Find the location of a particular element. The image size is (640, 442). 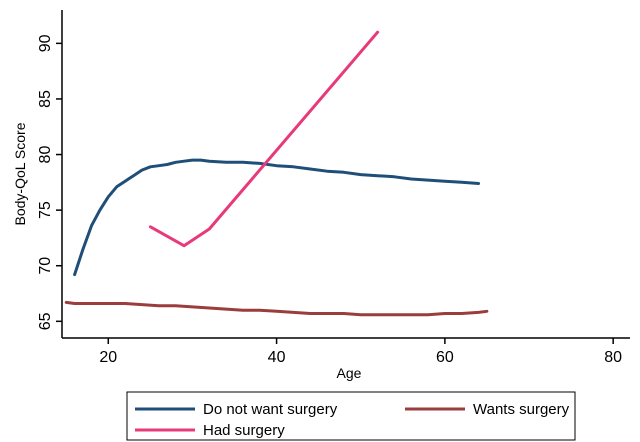

y-tick-label: 75 is located at coordinates (45, 210).